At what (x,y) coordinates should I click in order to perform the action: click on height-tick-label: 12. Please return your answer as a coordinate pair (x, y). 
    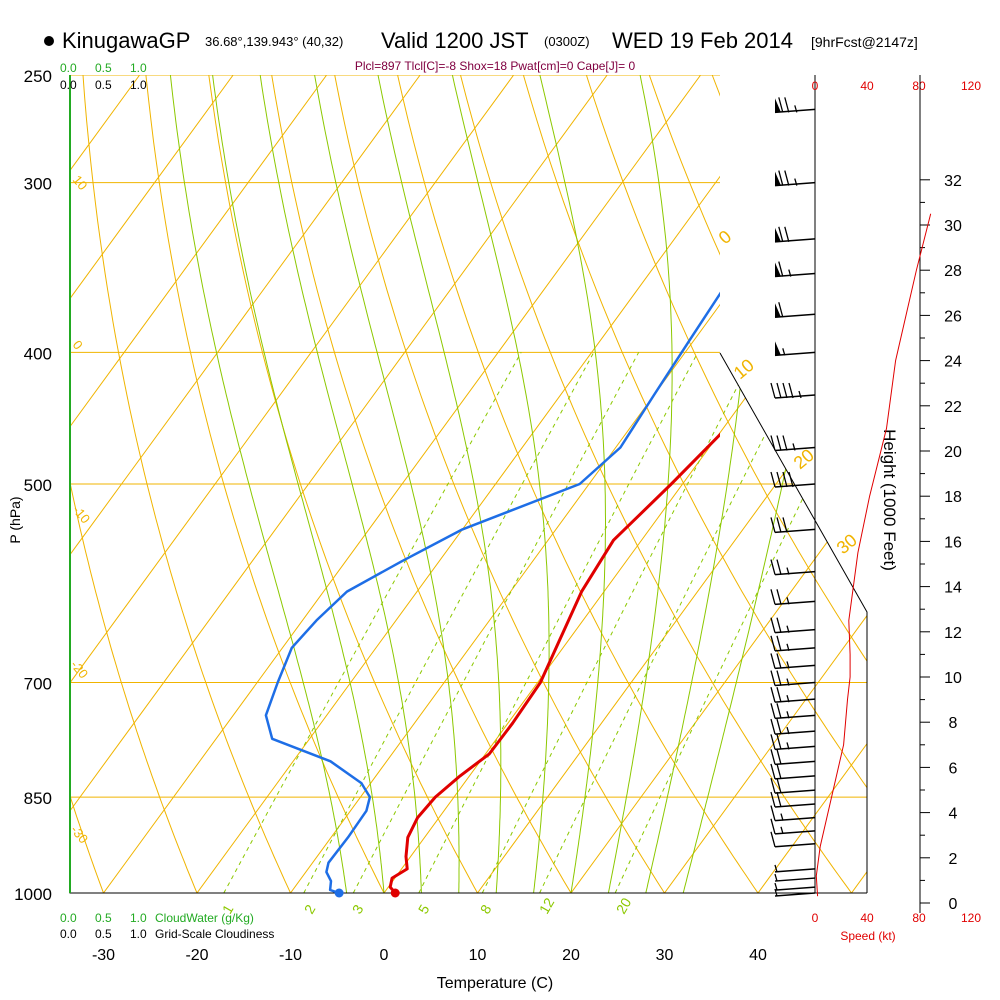
    Looking at the image, I should click on (953, 633).